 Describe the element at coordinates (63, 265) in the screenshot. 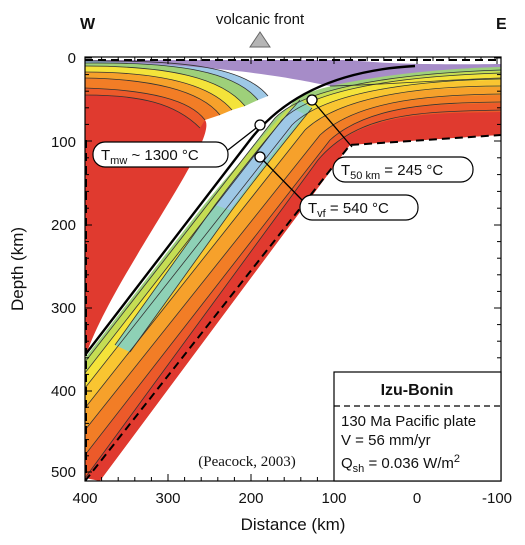

I see `y-tick-labels: 0 100 200 300 400 500` at that location.